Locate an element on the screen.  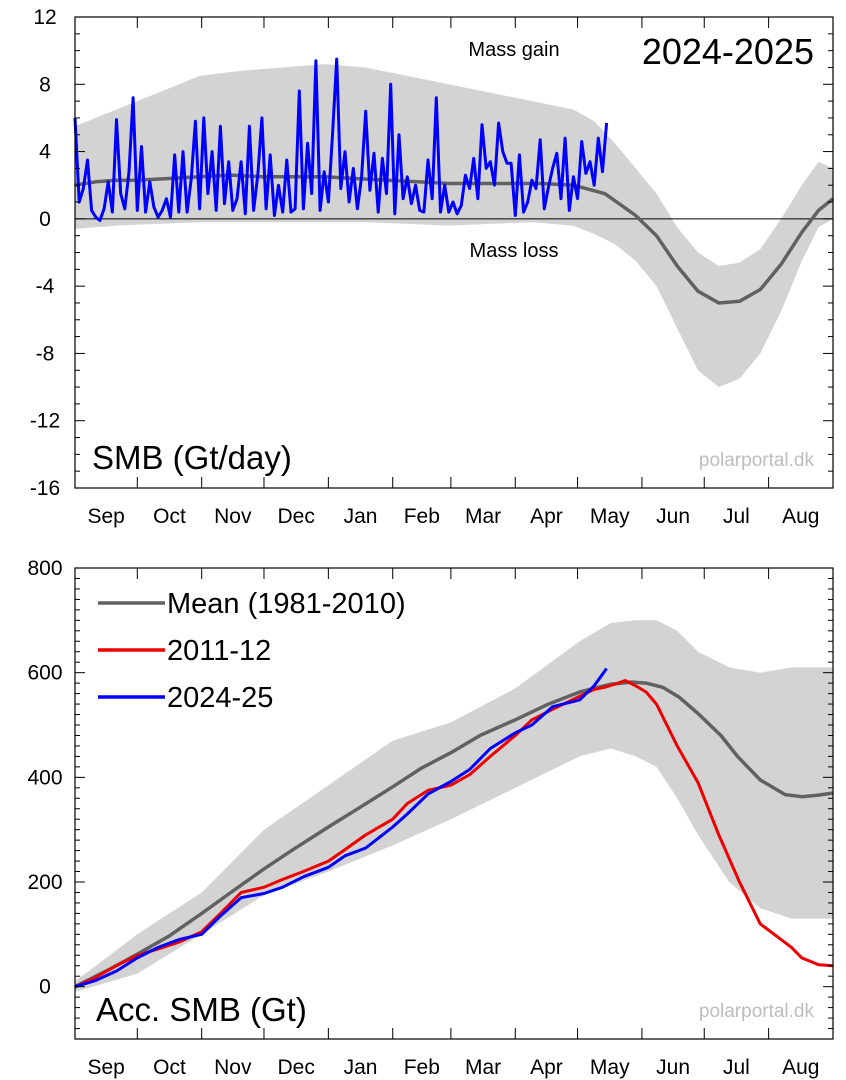
bottom-month-label-jul: Jul is located at coordinates (736, 1067).